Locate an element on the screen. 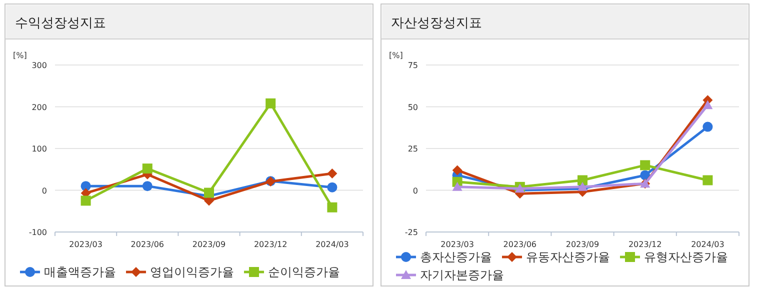  y-tick-label: 200 is located at coordinates (39, 107).